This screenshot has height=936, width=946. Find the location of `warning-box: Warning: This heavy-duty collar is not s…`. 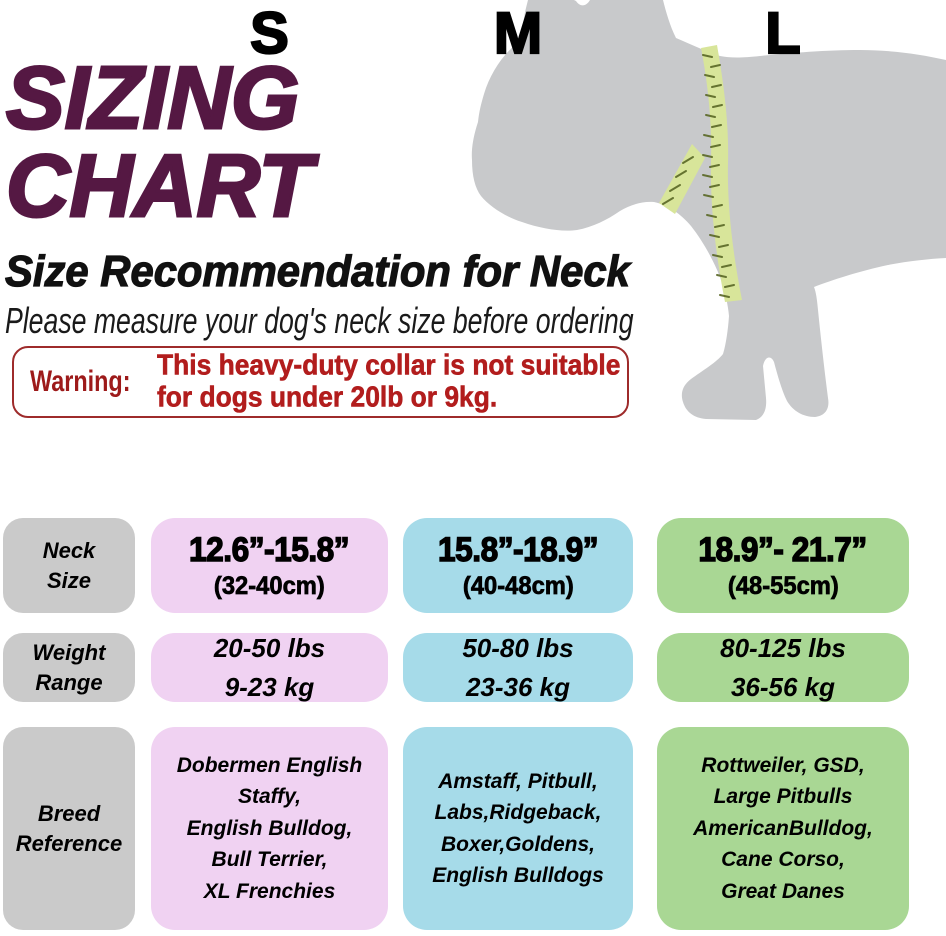

warning-box: Warning: This heavy-duty collar is not s… is located at coordinates (320, 382).